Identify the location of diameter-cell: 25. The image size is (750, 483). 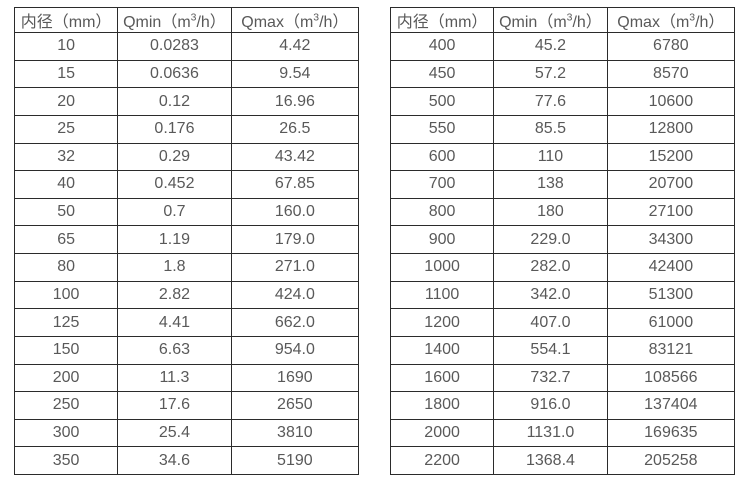
(66, 129).